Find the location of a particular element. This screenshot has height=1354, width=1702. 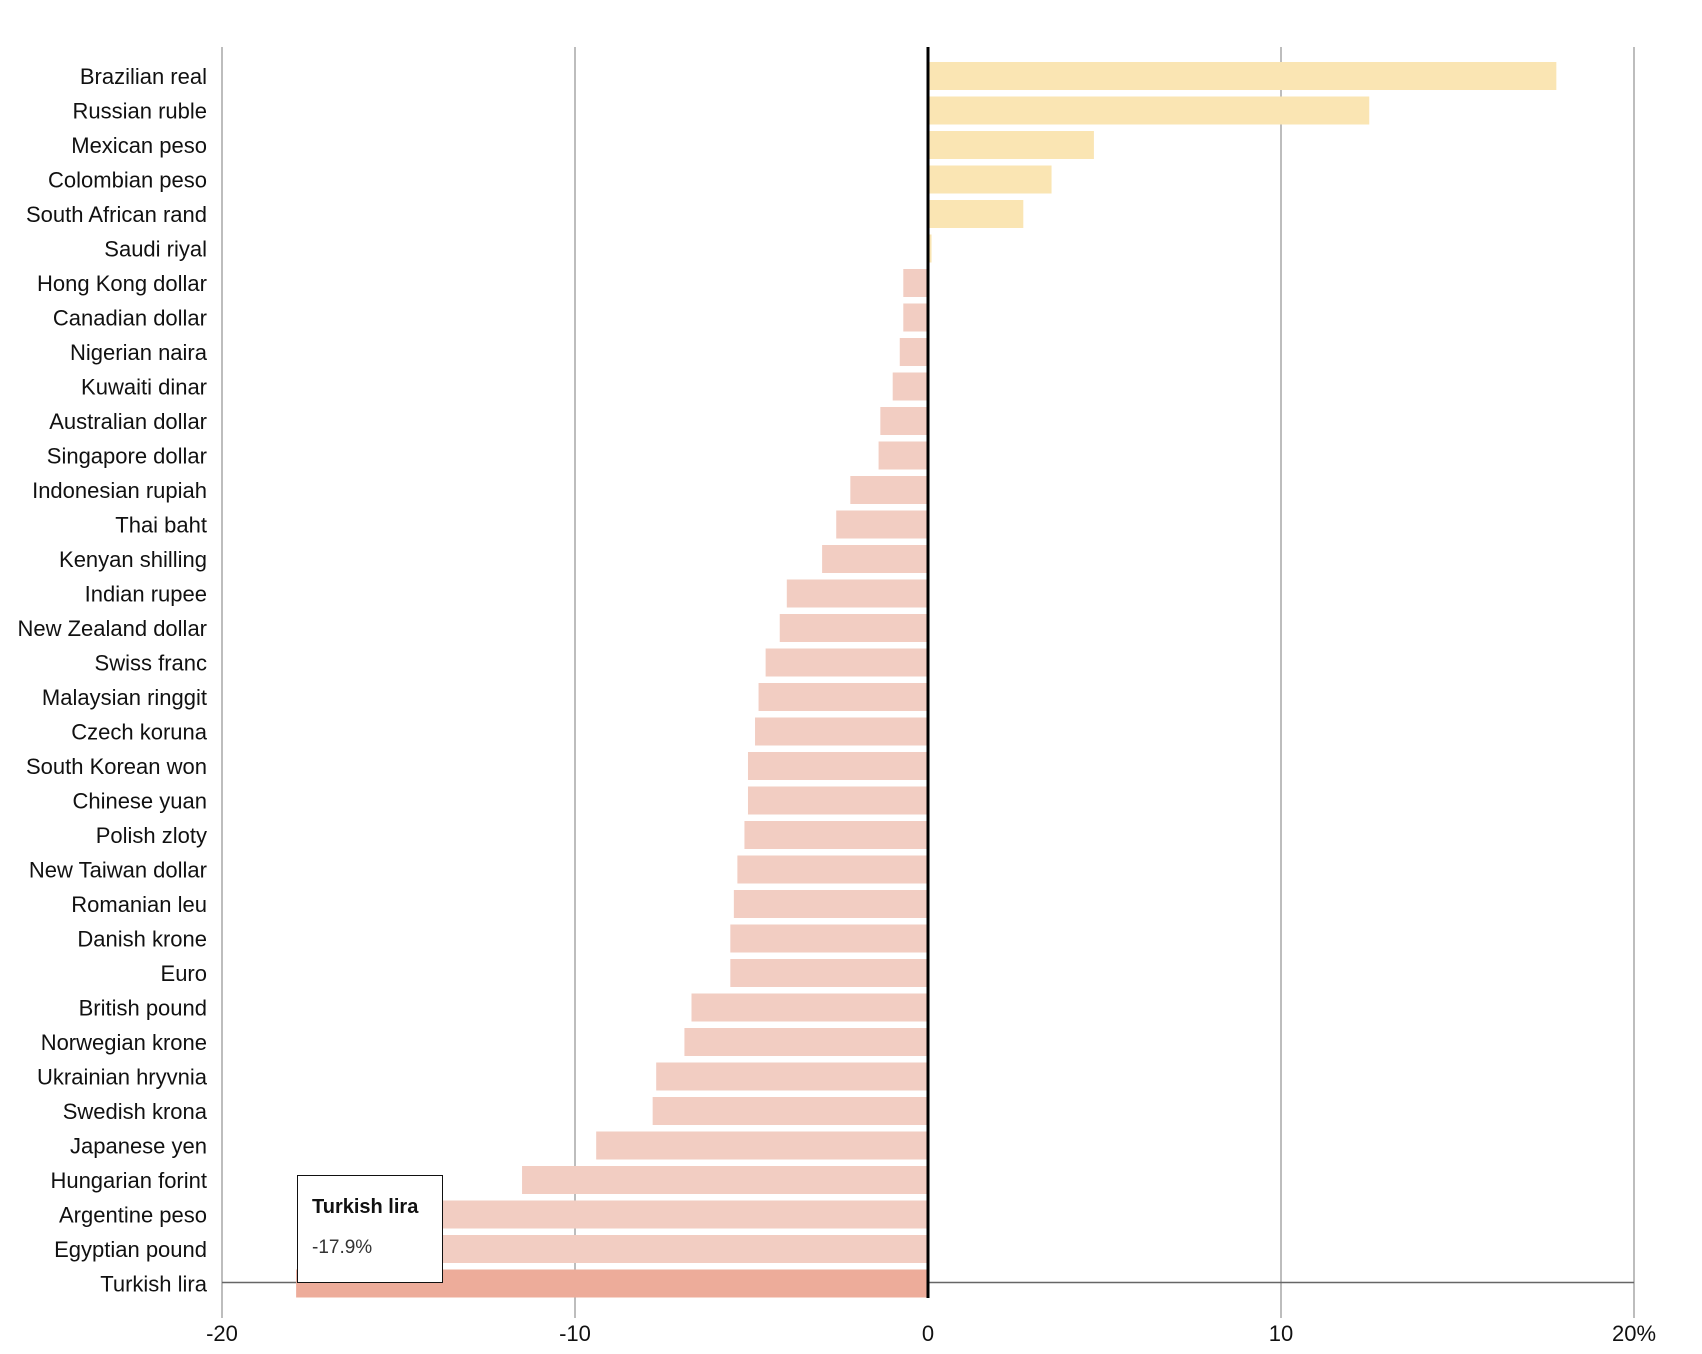

category-label: Japanese yen is located at coordinates (138, 1146).